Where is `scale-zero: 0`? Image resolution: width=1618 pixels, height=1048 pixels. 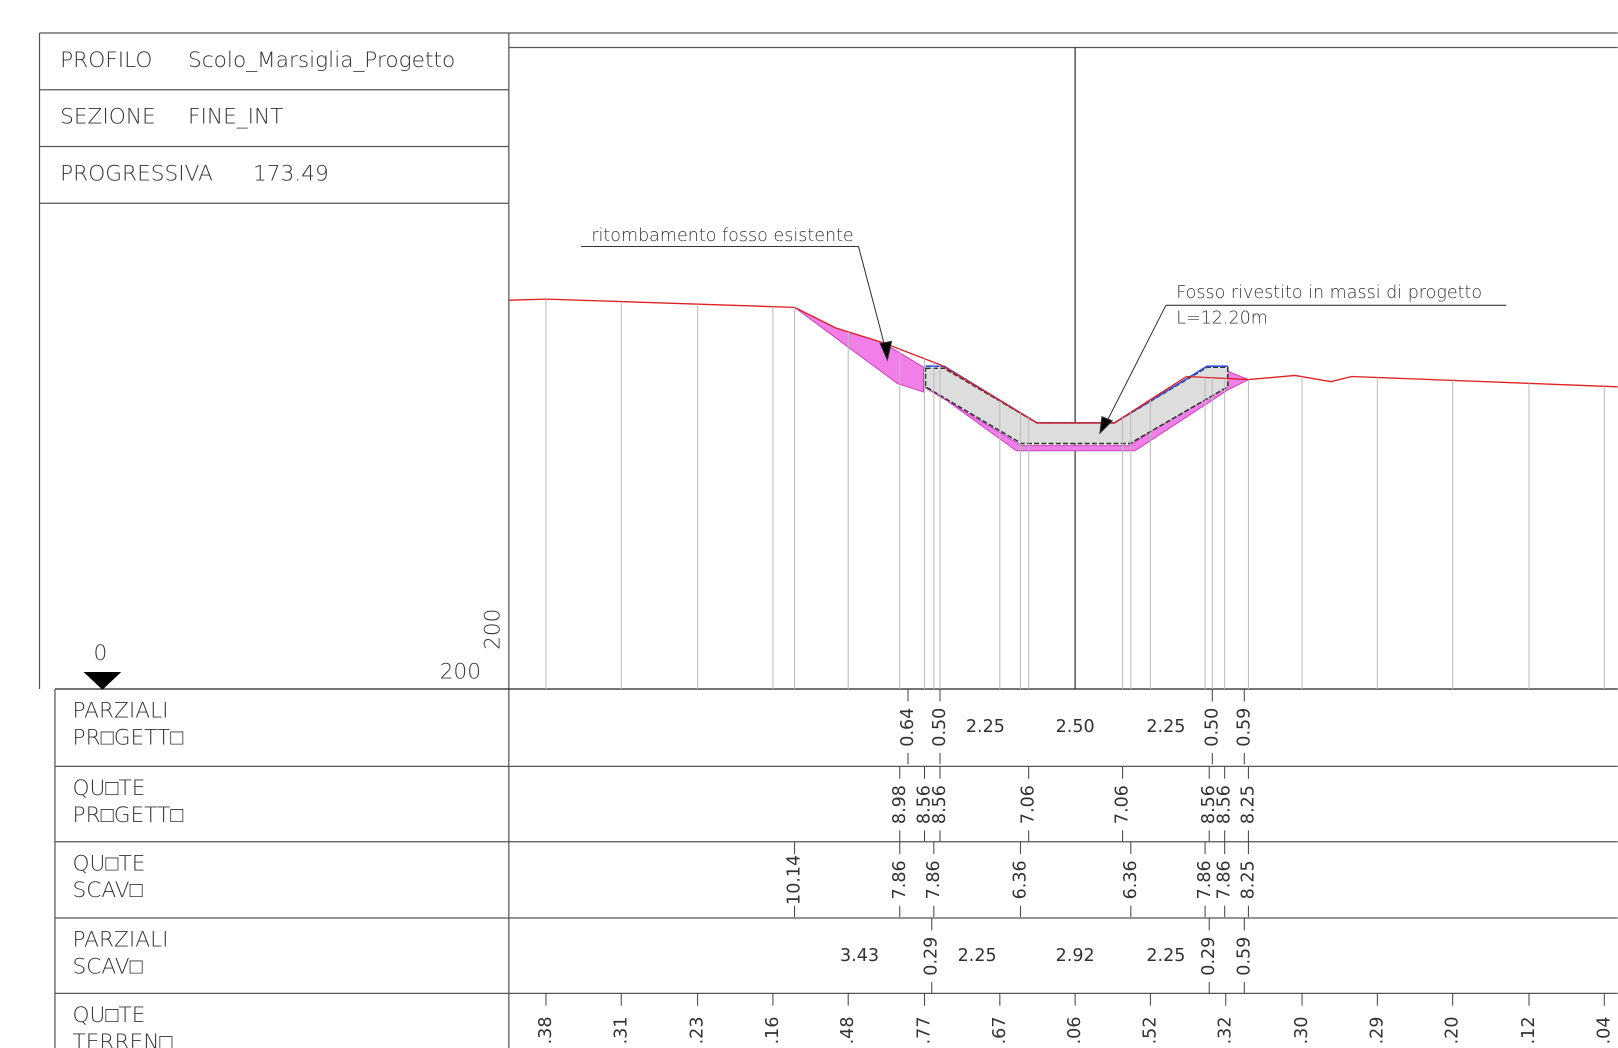 scale-zero: 0 is located at coordinates (100, 653).